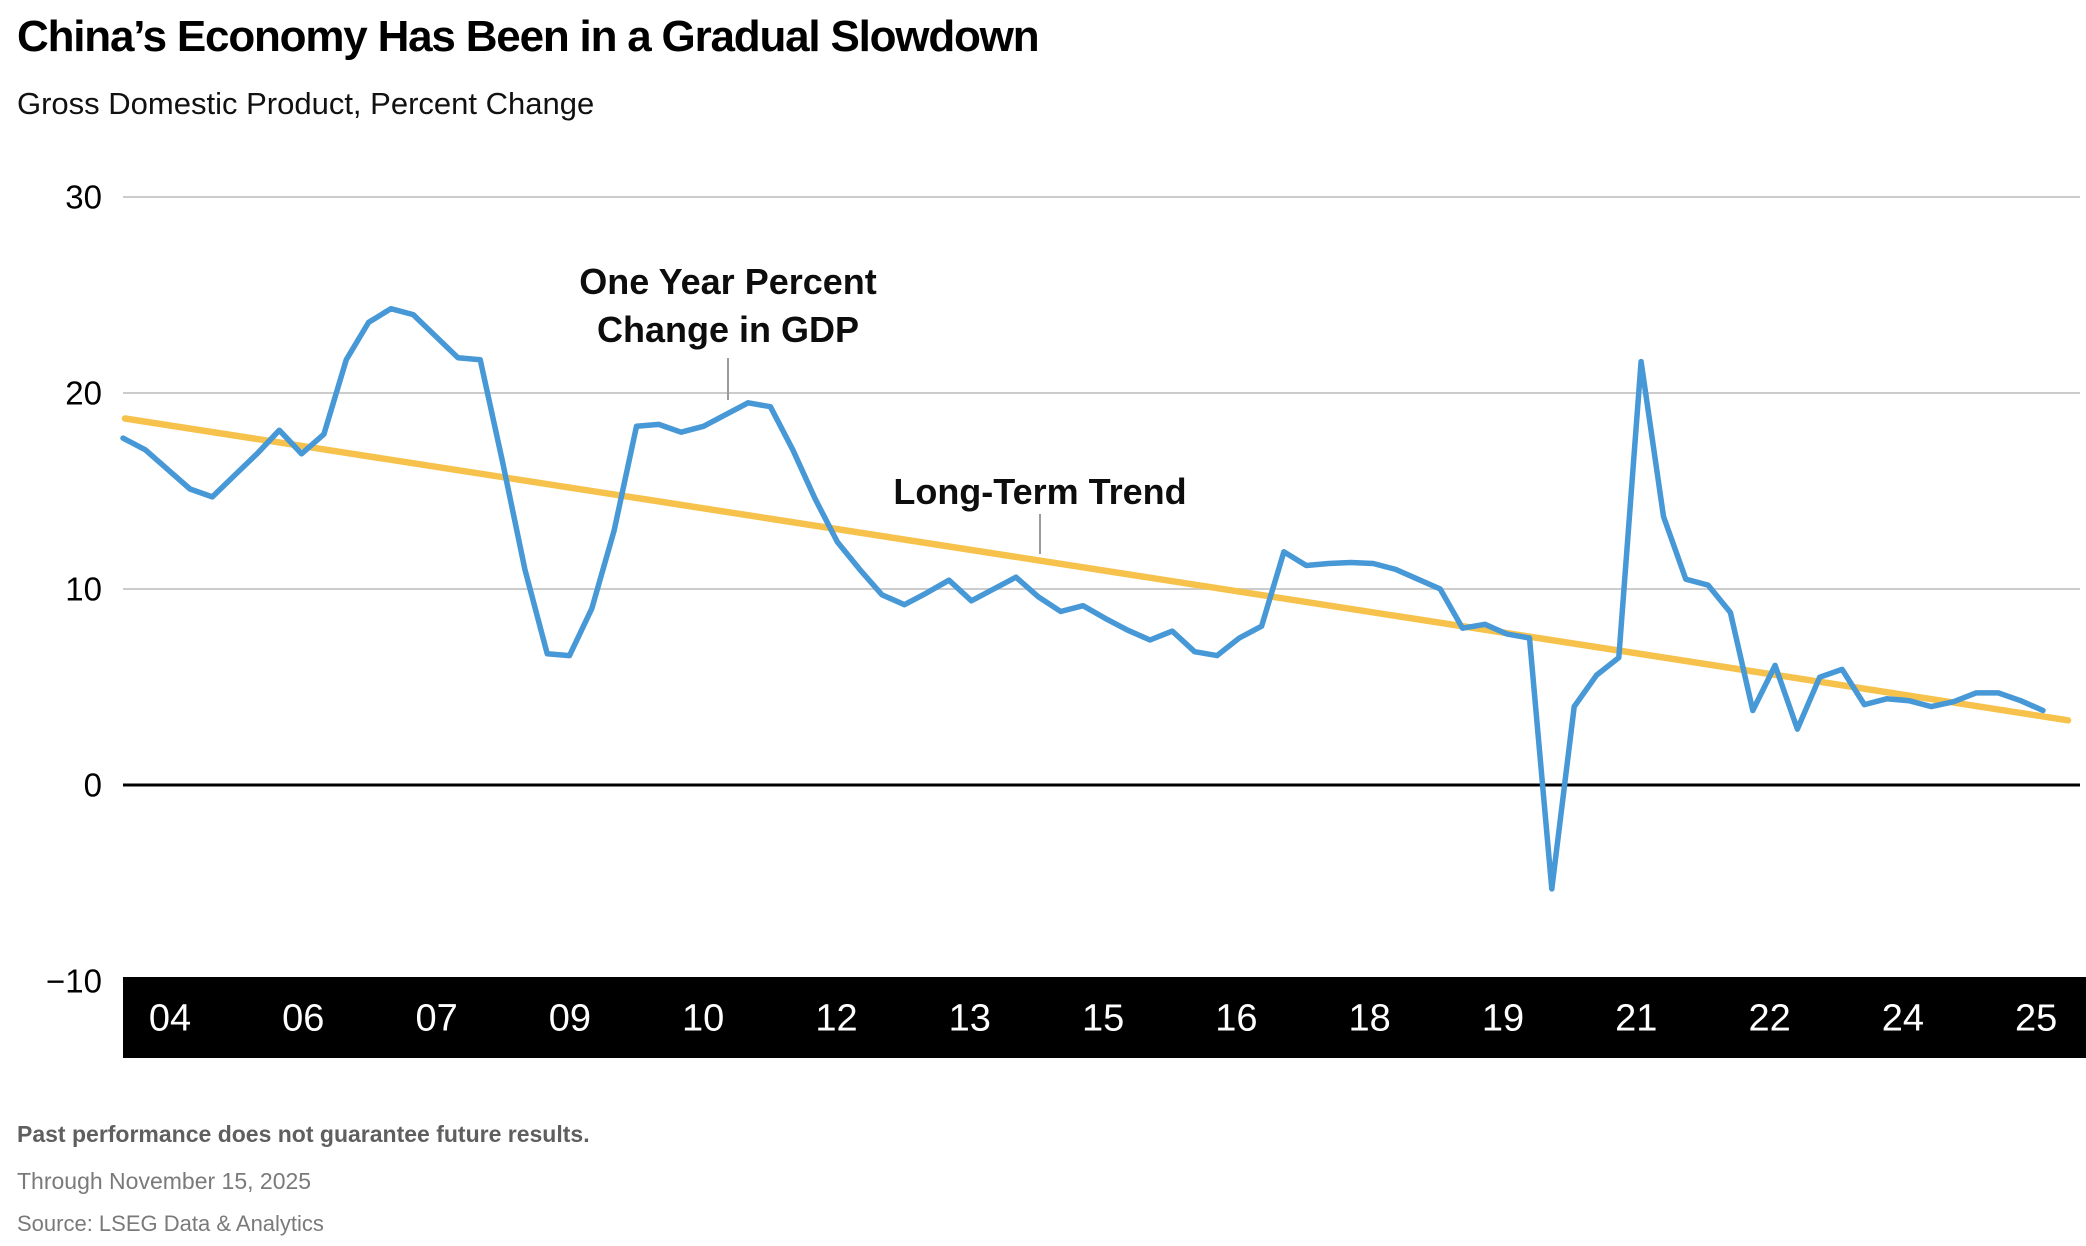 This screenshot has width=2086, height=1246. What do you see at coordinates (570, 1019) in the screenshot?
I see `x-axis-label: 09` at bounding box center [570, 1019].